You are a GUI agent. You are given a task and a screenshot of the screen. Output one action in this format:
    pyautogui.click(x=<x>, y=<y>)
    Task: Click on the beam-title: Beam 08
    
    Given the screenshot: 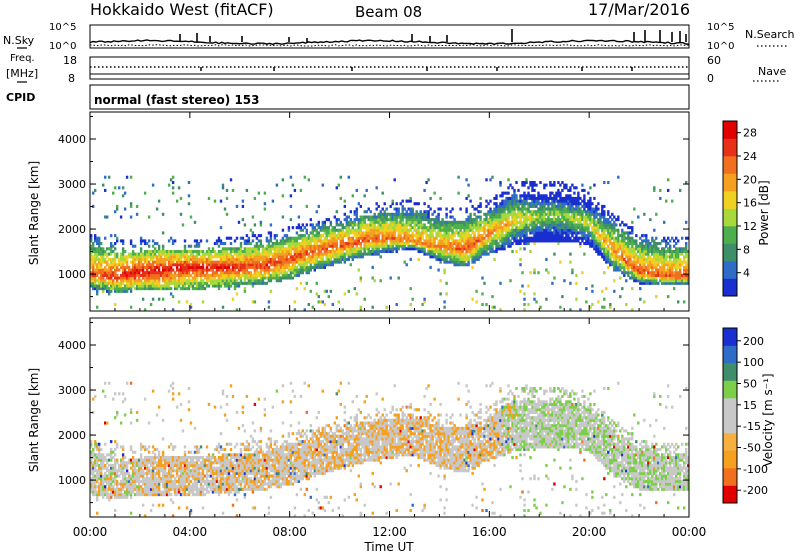 What is the action you would take?
    pyautogui.click(x=388, y=12)
    